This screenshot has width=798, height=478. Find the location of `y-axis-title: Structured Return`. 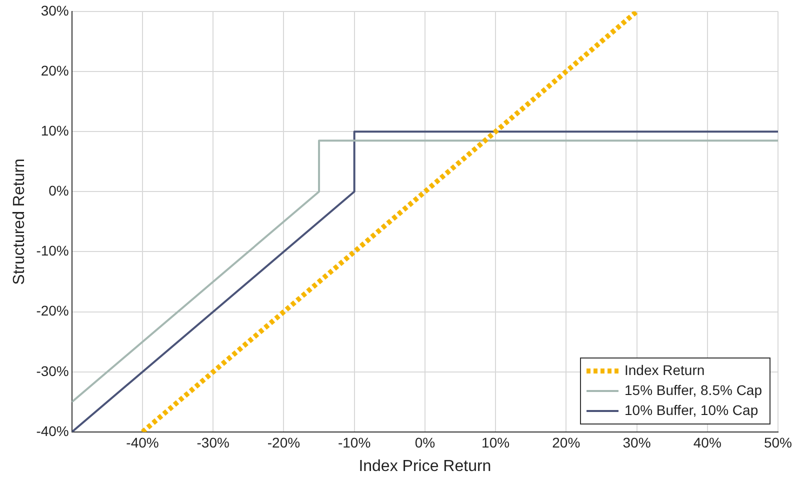

y-axis-title: Structured Return is located at coordinates (19, 221).